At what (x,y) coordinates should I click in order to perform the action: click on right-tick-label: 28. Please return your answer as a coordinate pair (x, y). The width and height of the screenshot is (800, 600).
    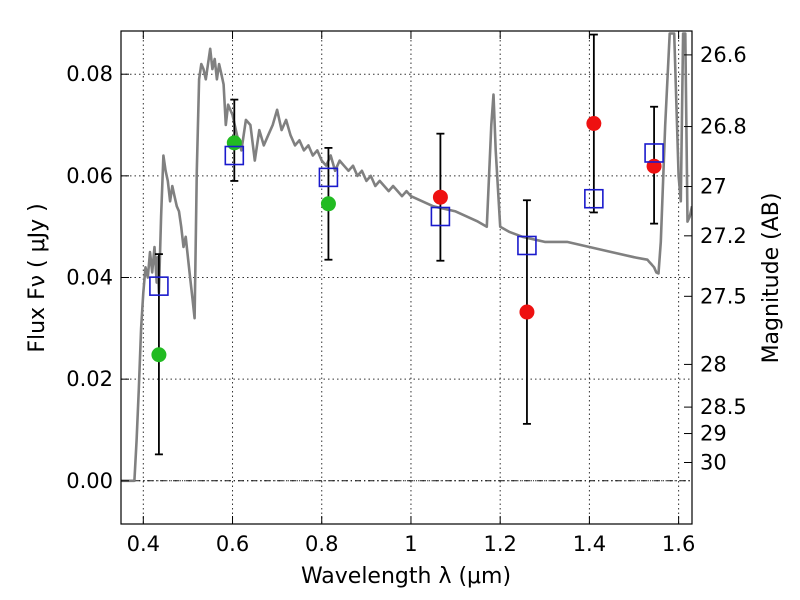
    Looking at the image, I should click on (713, 364).